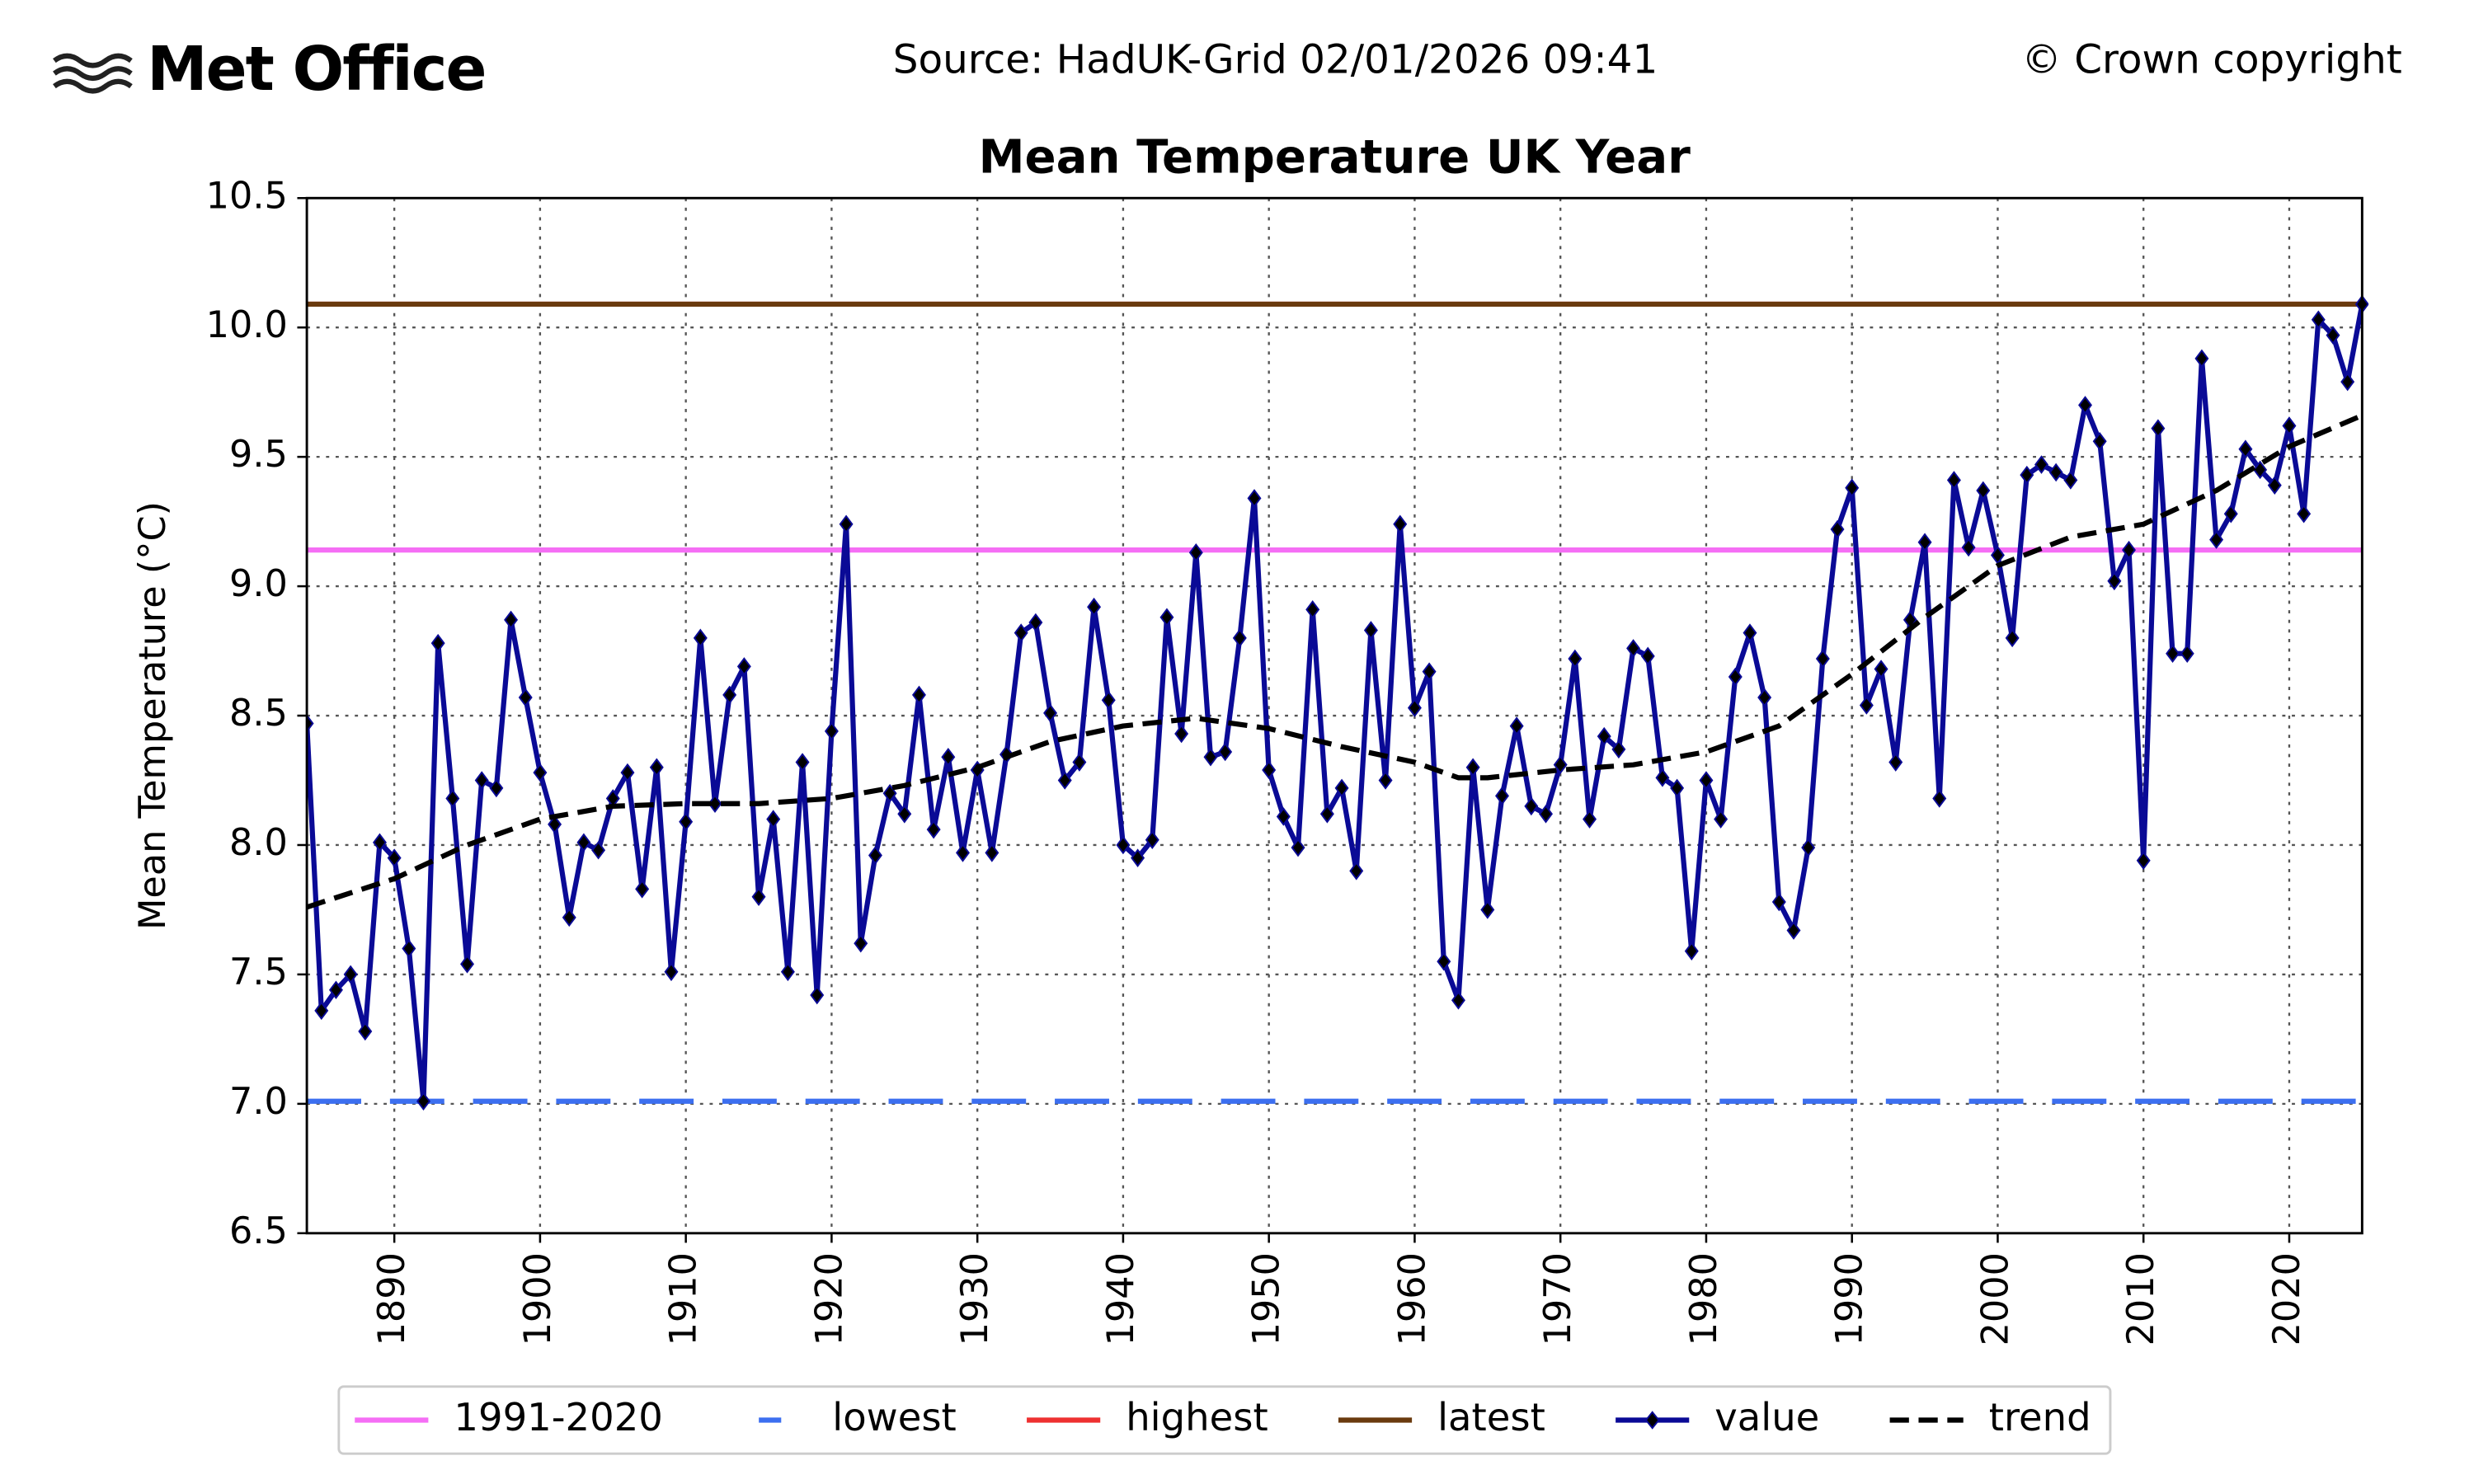  Describe the element at coordinates (894, 1417) in the screenshot. I see `legend-label: lowest` at that location.